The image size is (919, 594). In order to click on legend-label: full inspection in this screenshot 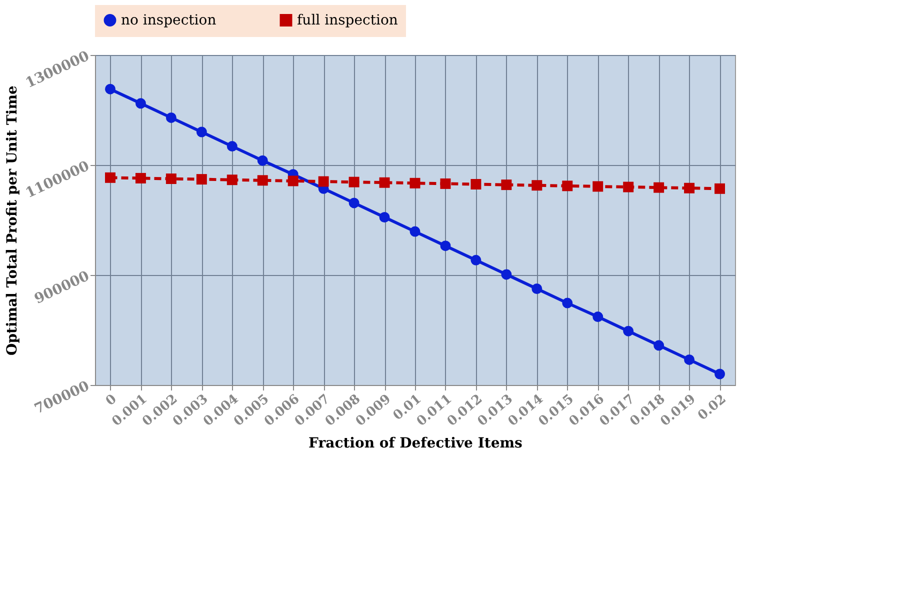, I will do `click(347, 20)`.